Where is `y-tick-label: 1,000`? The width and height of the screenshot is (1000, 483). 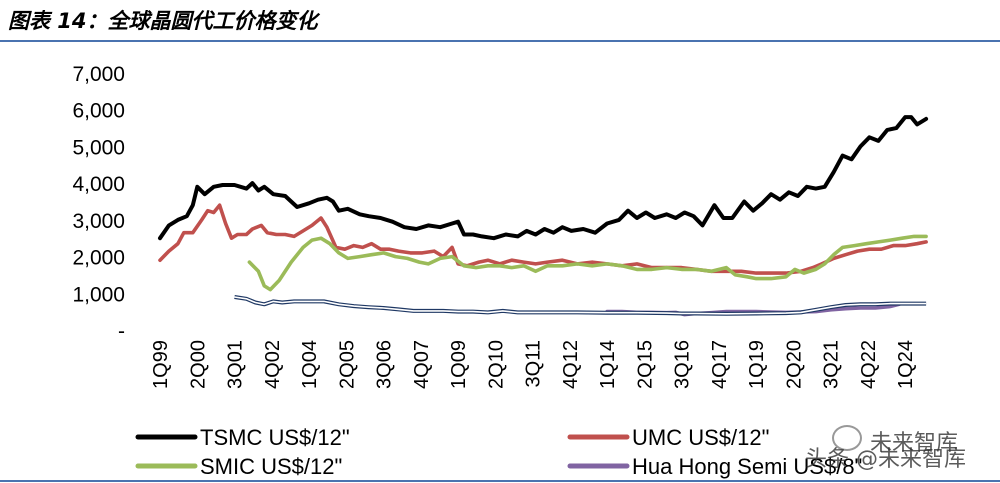
y-tick-label: 1,000 is located at coordinates (98, 294).